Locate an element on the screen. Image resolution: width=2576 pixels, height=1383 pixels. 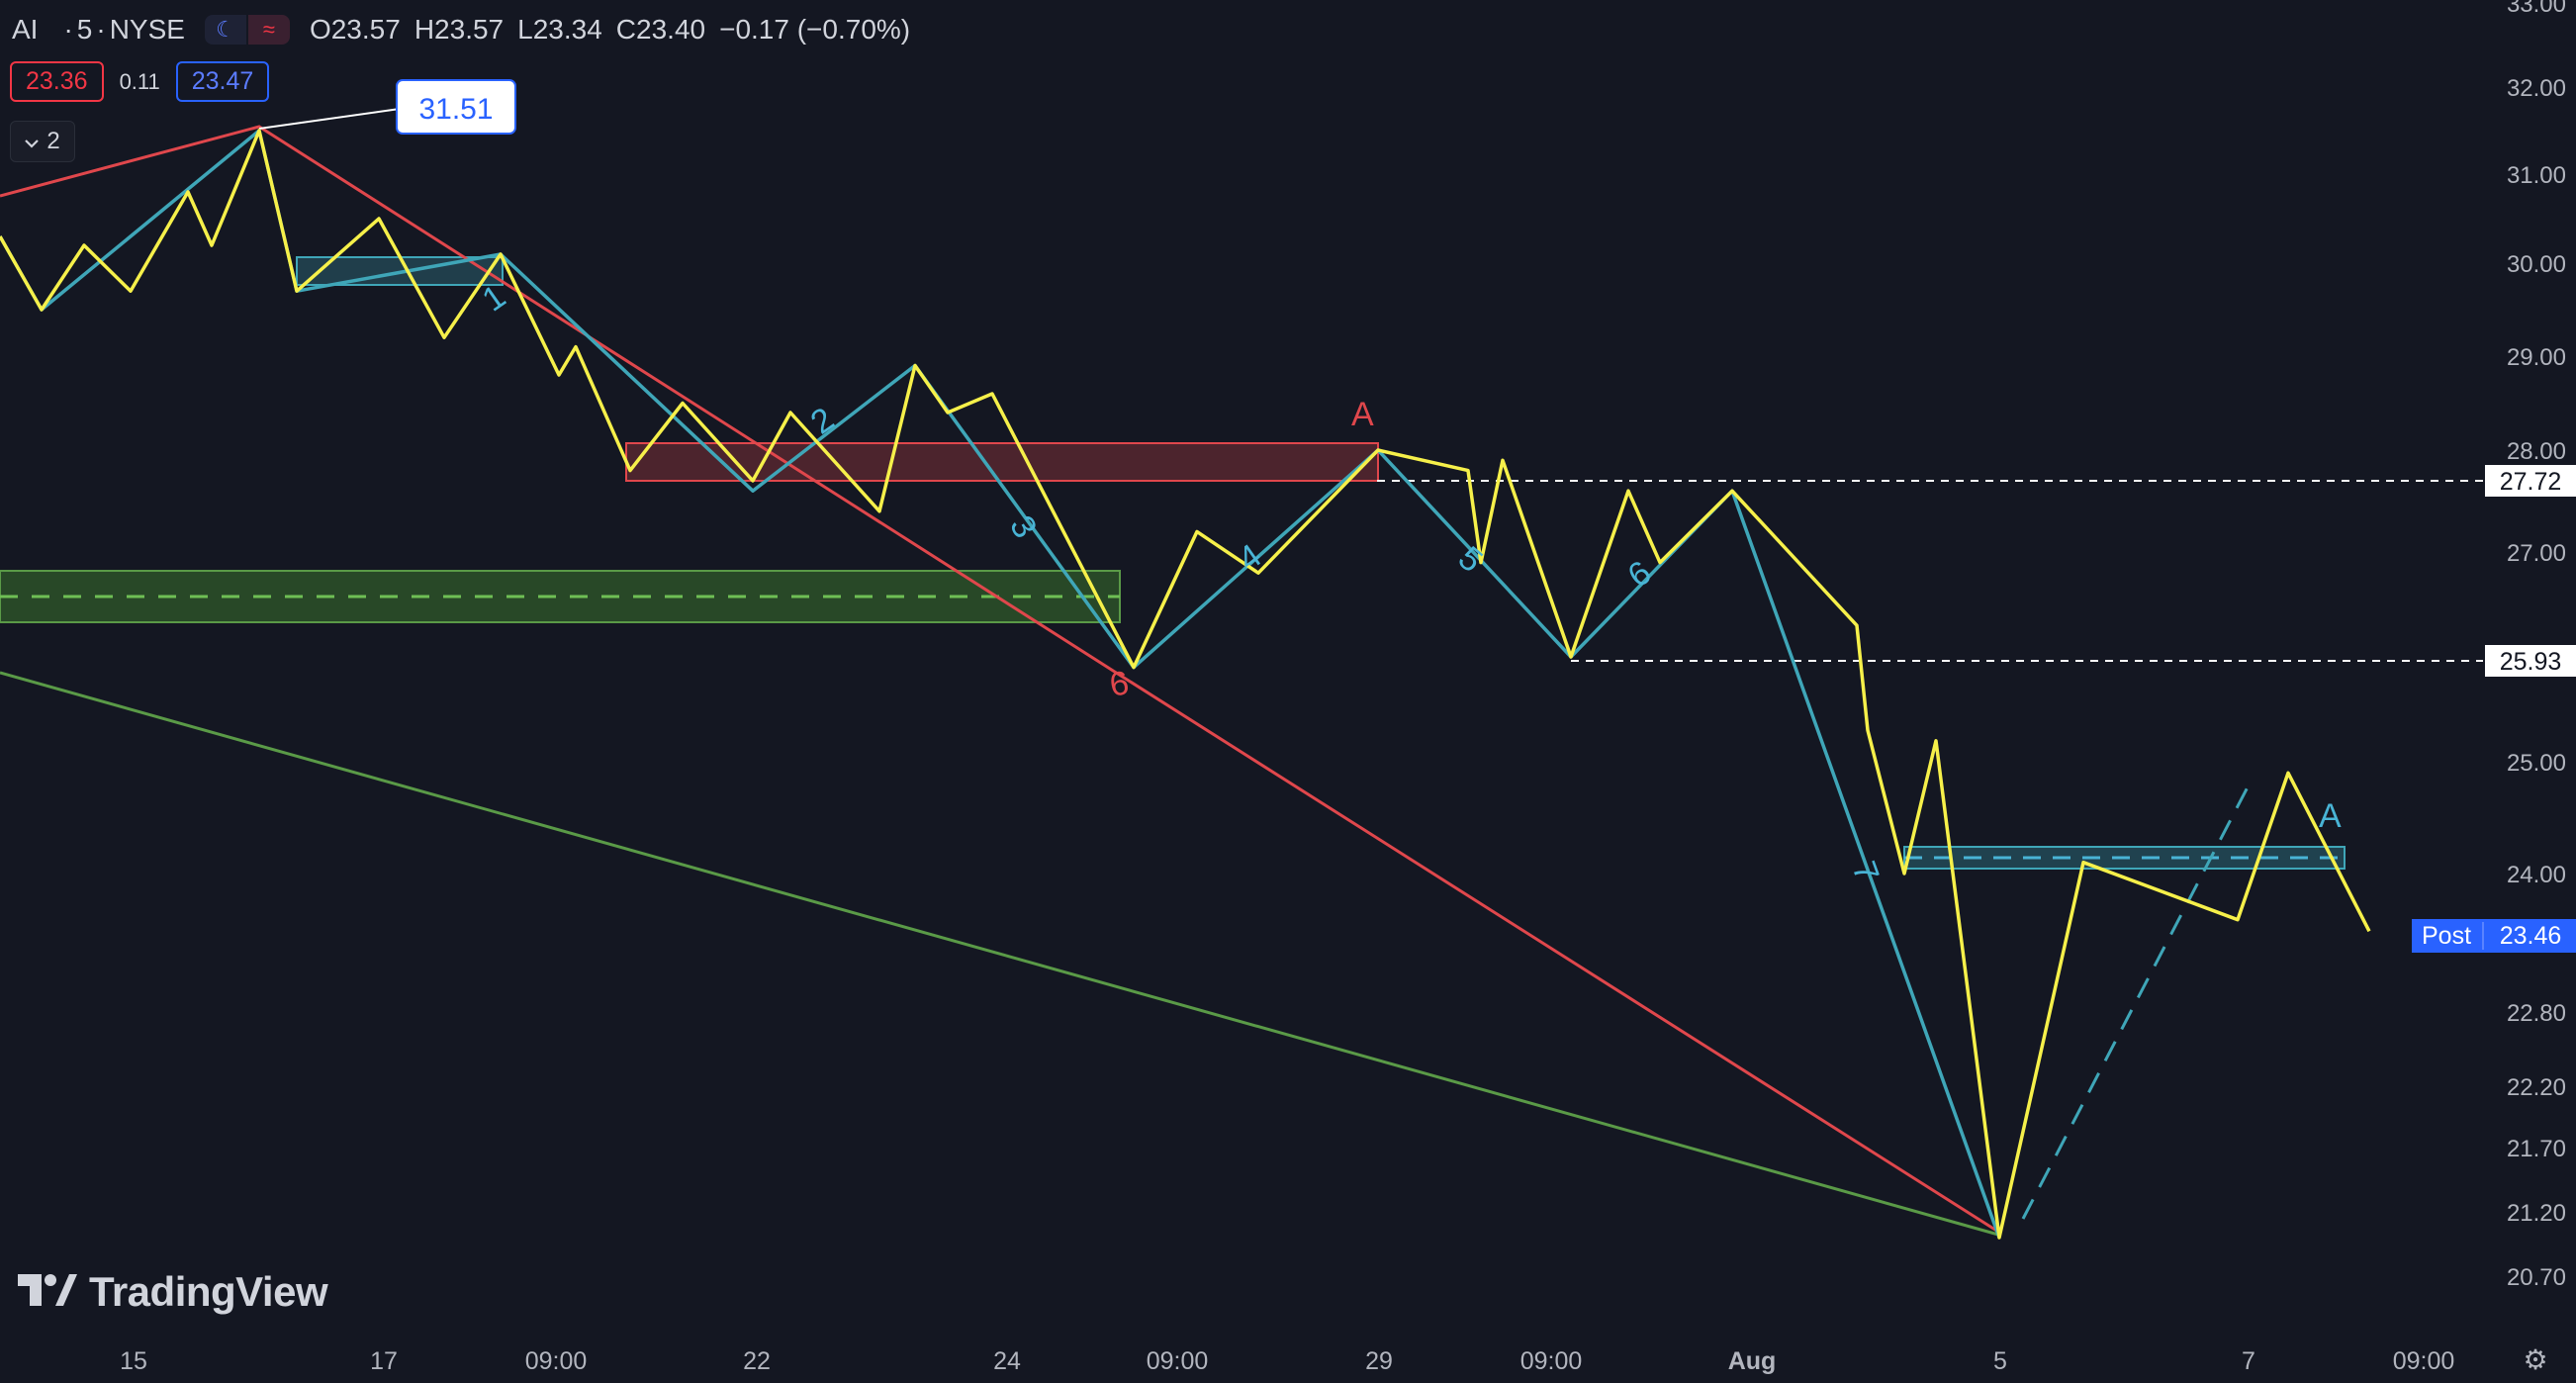
ohlc-low: L23.34 is located at coordinates (560, 29).